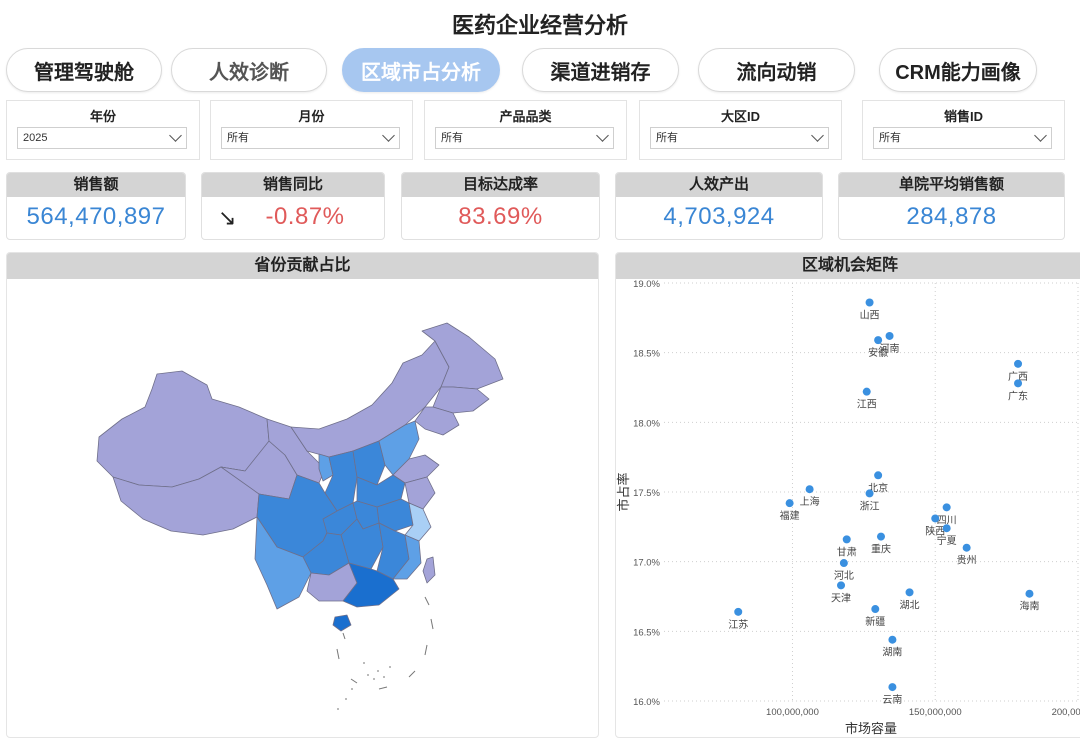 The width and height of the screenshot is (1080, 754). What do you see at coordinates (525, 116) in the screenshot?
I see `filter-product-category-label: 产品品类` at bounding box center [525, 116].